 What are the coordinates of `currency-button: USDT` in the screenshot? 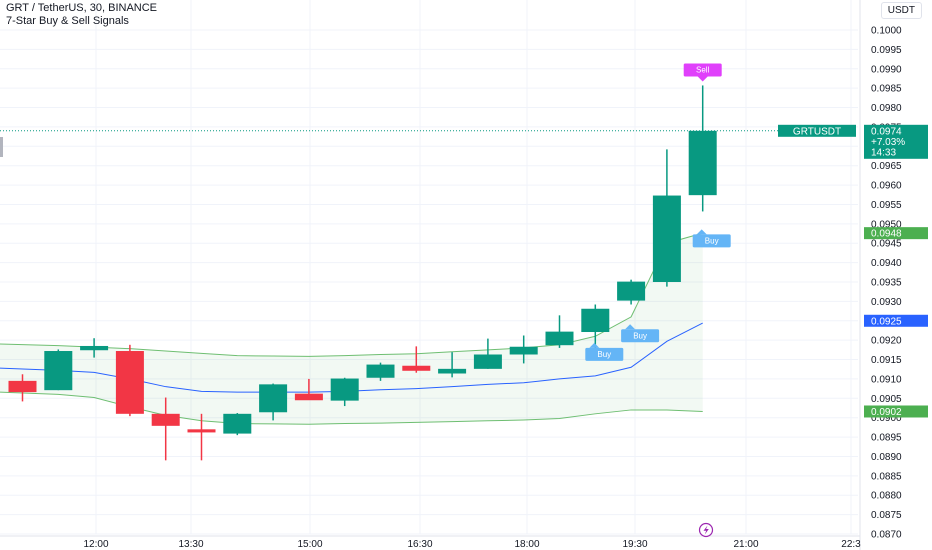 It's located at (901, 10).